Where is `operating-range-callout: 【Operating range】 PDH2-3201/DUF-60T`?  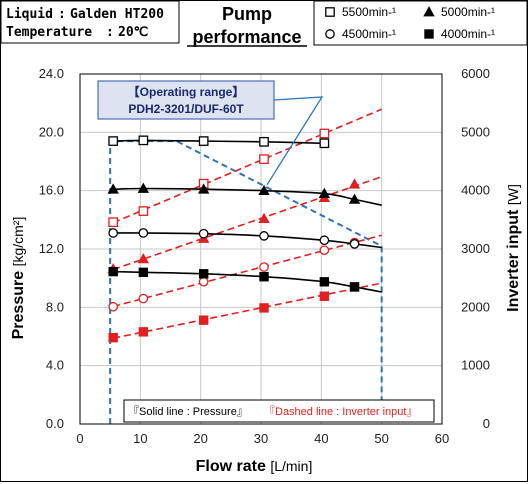
operating-range-callout: 【Operating range】 PDH2-3201/DUF-60T is located at coordinates (210, 133).